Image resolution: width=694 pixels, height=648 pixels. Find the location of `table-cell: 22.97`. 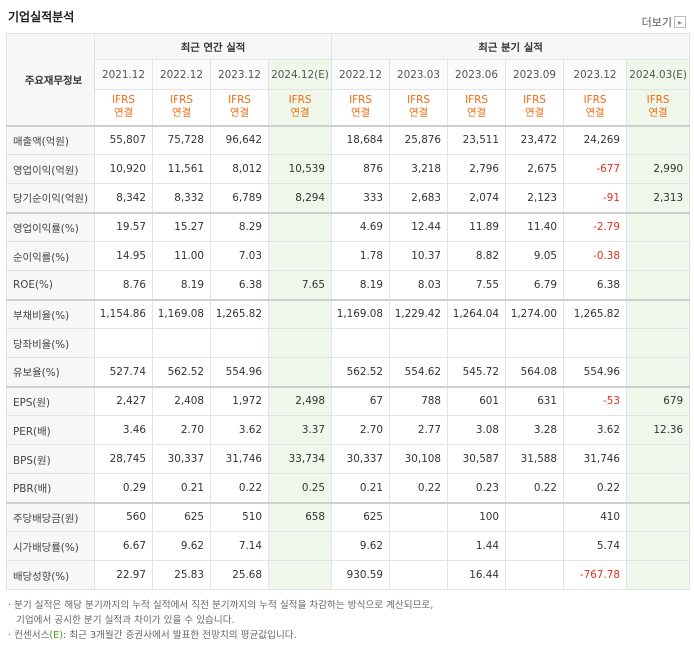

table-cell: 22.97 is located at coordinates (123, 575).